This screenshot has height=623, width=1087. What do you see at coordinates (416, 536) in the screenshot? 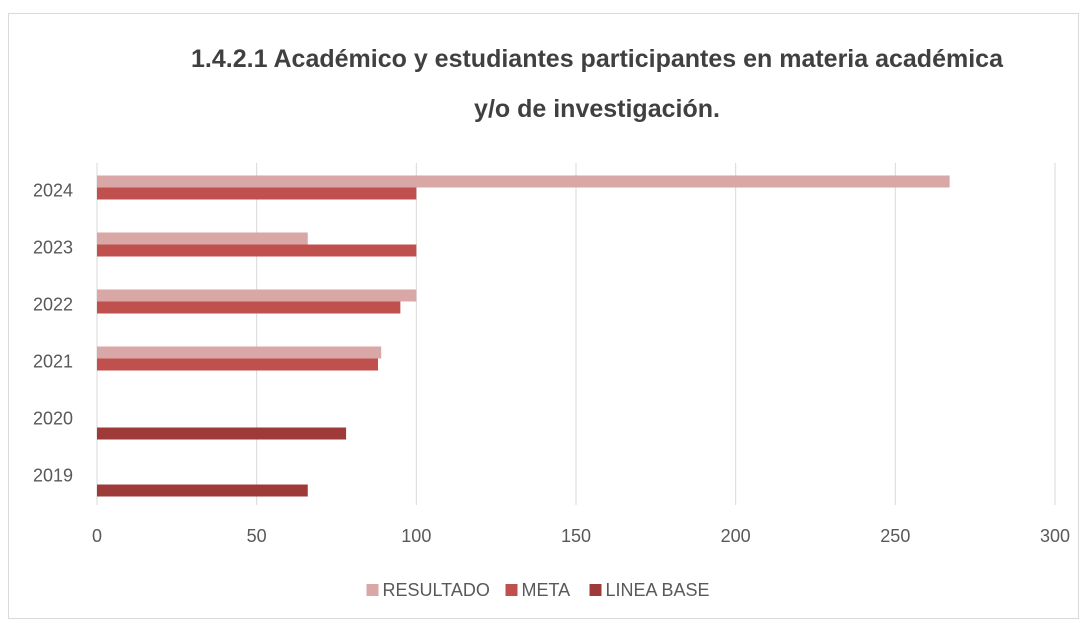
I see `x-tick-label: 100` at bounding box center [416, 536].